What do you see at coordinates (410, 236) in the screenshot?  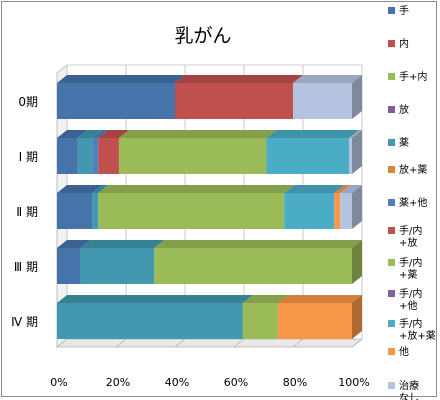 I see `legend-label: 手/内+放` at bounding box center [410, 236].